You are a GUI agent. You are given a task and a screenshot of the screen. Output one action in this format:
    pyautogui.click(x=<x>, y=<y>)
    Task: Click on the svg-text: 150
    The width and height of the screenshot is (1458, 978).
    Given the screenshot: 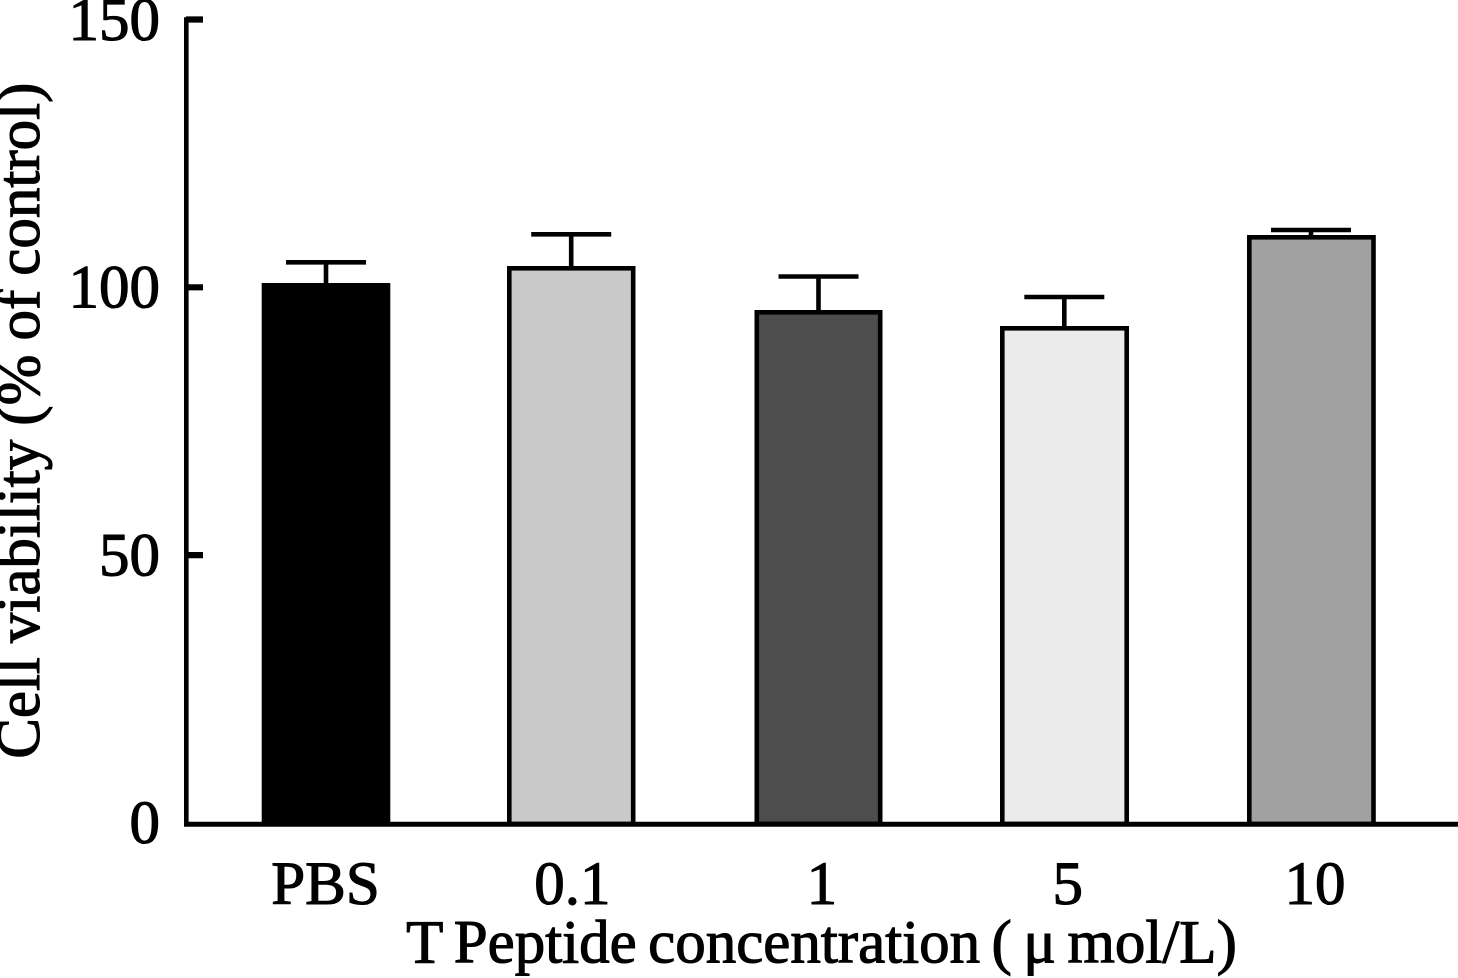 What is the action you would take?
    pyautogui.click(x=115, y=27)
    